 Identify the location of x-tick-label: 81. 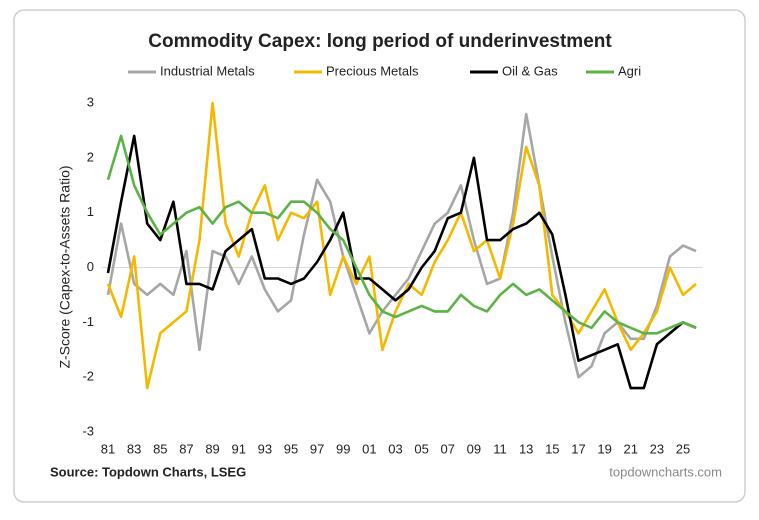
(108, 448).